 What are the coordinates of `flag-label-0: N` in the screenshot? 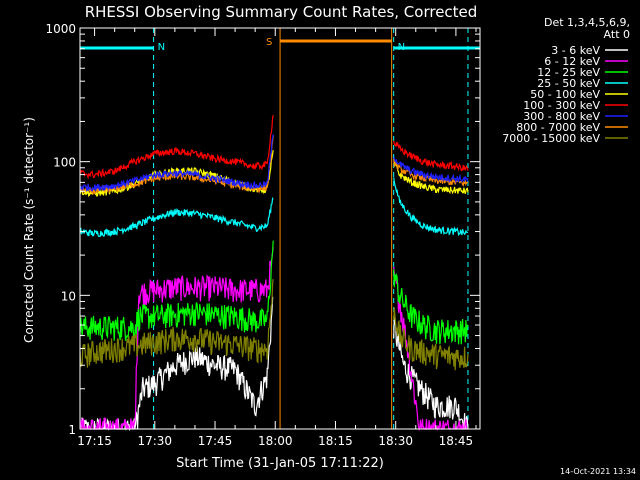 It's located at (161, 47).